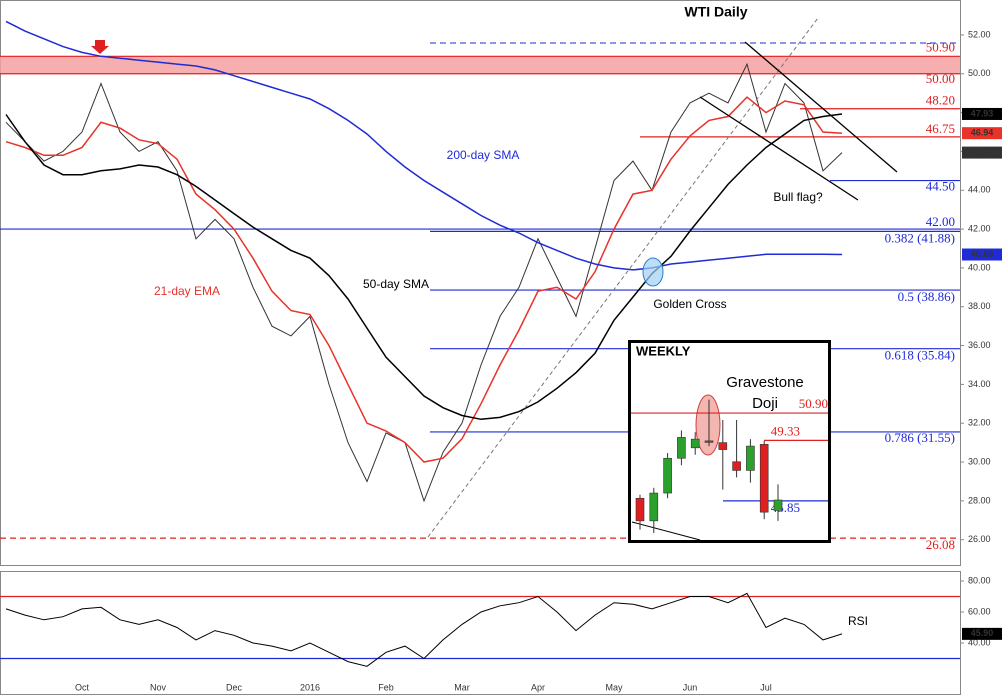 This screenshot has width=1004, height=697. I want to click on level-label: 0.5 (38.86), so click(926, 296).